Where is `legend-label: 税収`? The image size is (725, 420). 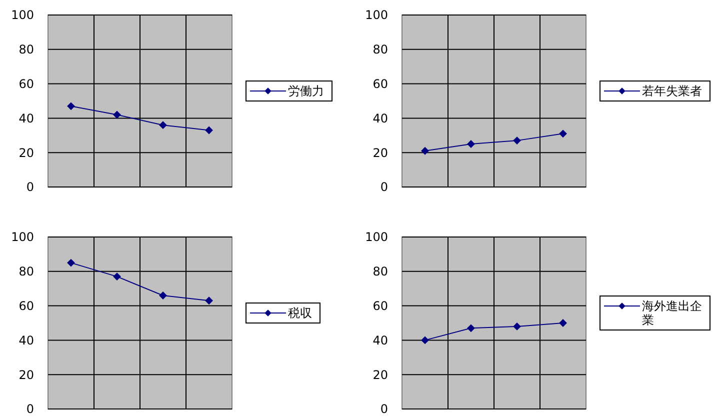 legend-label: 税収 is located at coordinates (300, 313).